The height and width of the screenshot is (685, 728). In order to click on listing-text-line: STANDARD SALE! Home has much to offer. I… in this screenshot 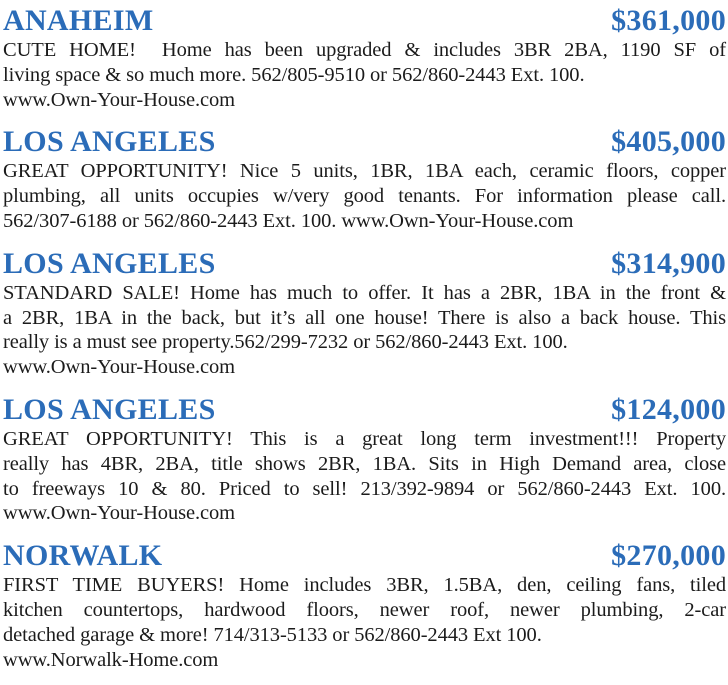, I will do `click(364, 292)`.